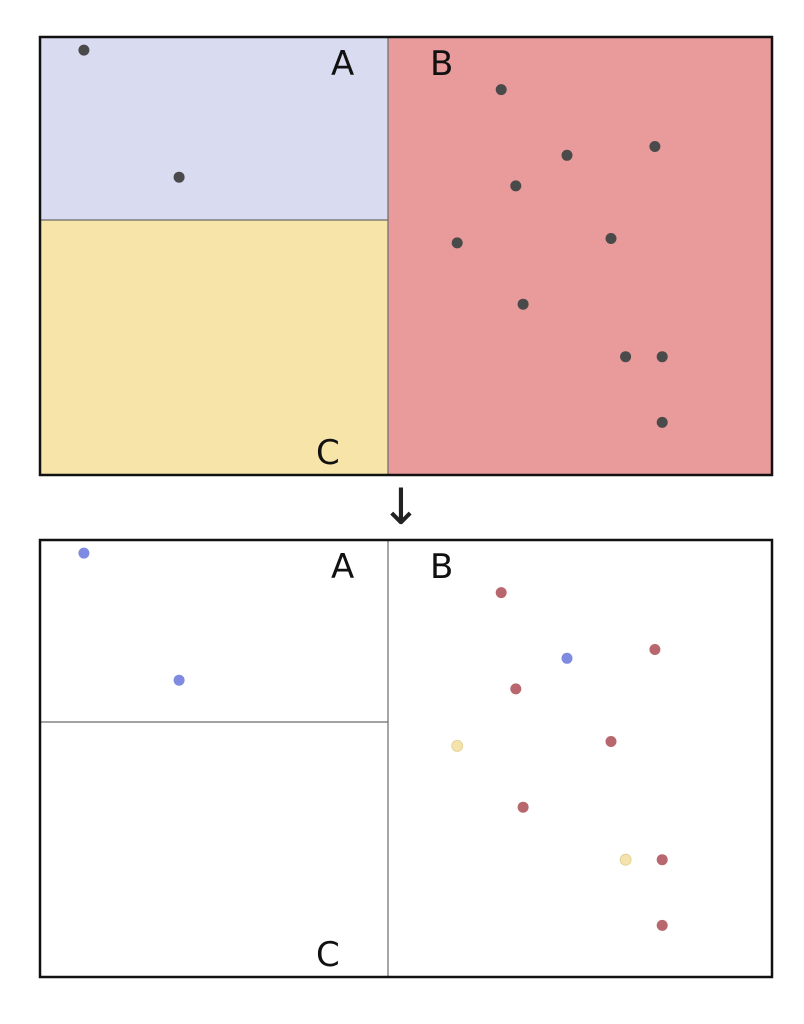 Image resolution: width=804 pixels, height=1024 pixels. I want to click on down-arrow-icon: ↓, so click(401, 507).